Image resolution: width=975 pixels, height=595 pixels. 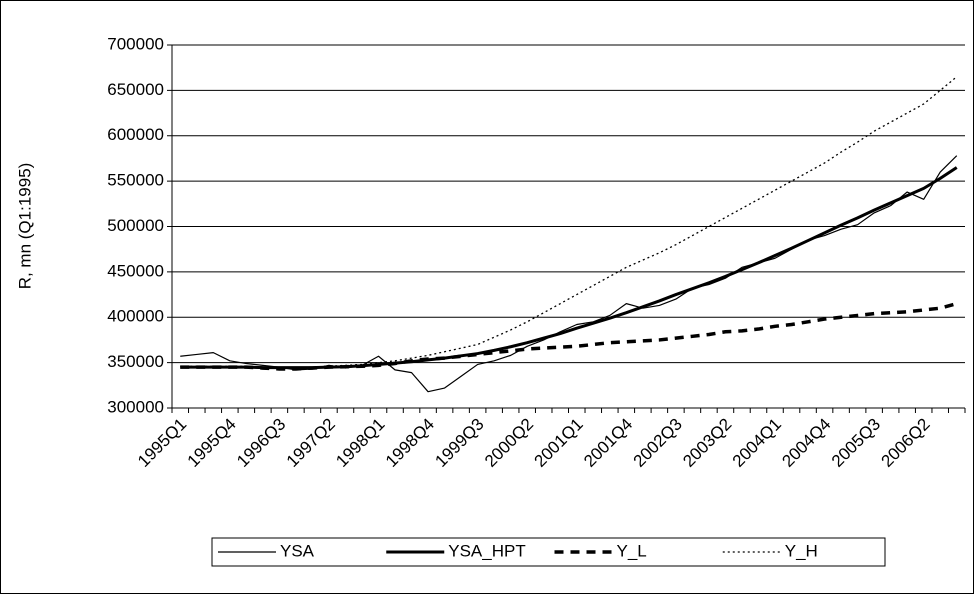 What do you see at coordinates (135, 225) in the screenshot?
I see `y-tick-label: 500000` at bounding box center [135, 225].